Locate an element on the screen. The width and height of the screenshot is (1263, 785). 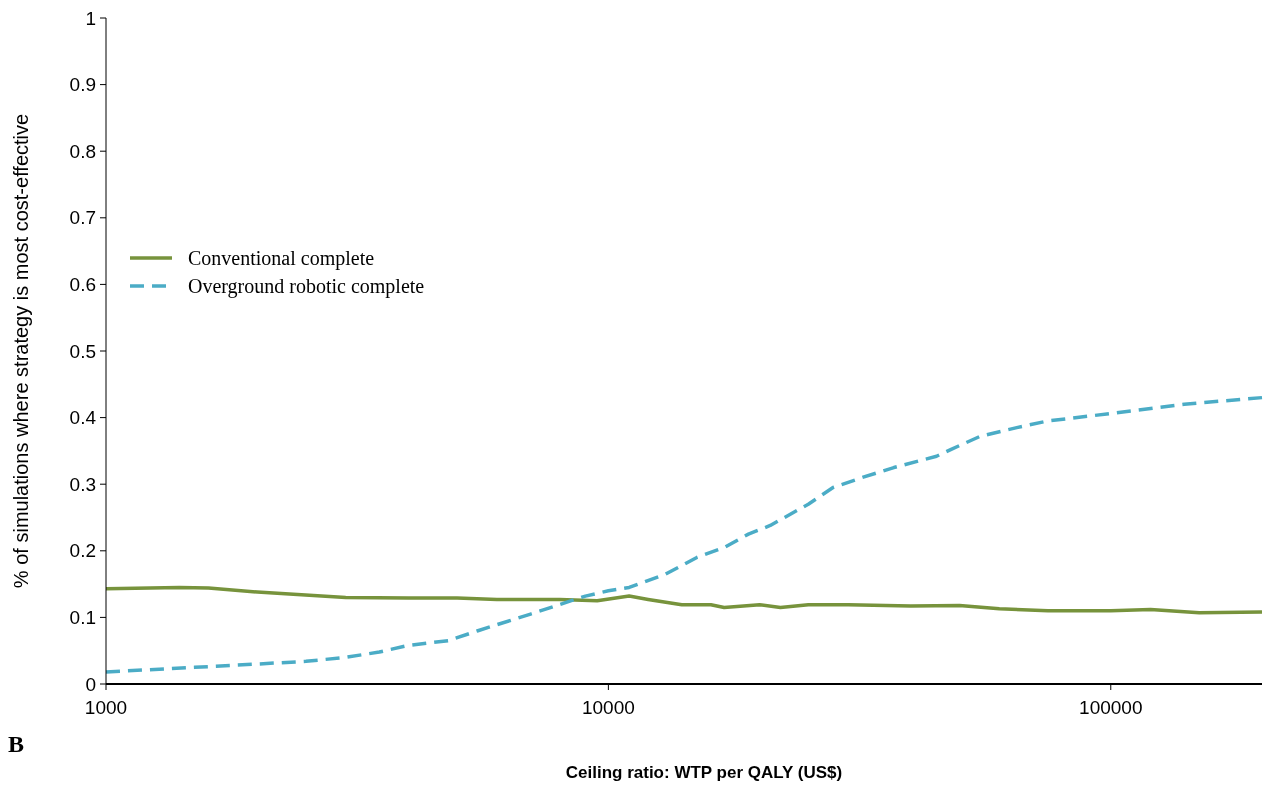
y-tick-label: 0.5 is located at coordinates (82, 351).